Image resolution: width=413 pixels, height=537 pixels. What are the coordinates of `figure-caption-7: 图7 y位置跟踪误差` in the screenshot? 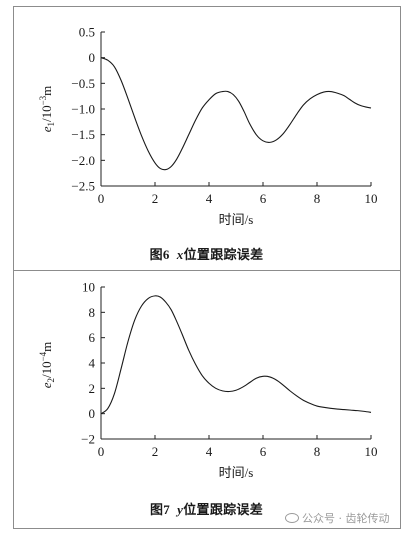 It's located at (206, 508).